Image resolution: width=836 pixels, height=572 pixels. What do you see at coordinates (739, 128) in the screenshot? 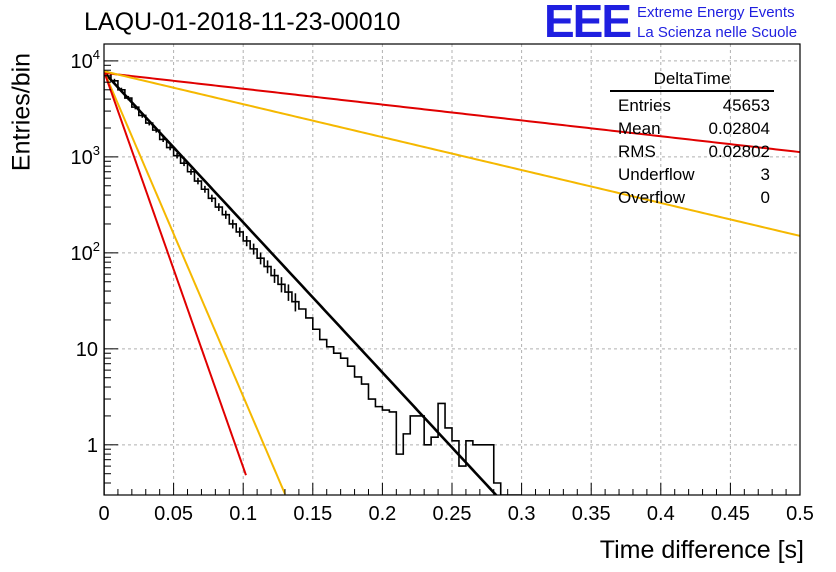
I see `stats-value: 0.02804` at bounding box center [739, 128].